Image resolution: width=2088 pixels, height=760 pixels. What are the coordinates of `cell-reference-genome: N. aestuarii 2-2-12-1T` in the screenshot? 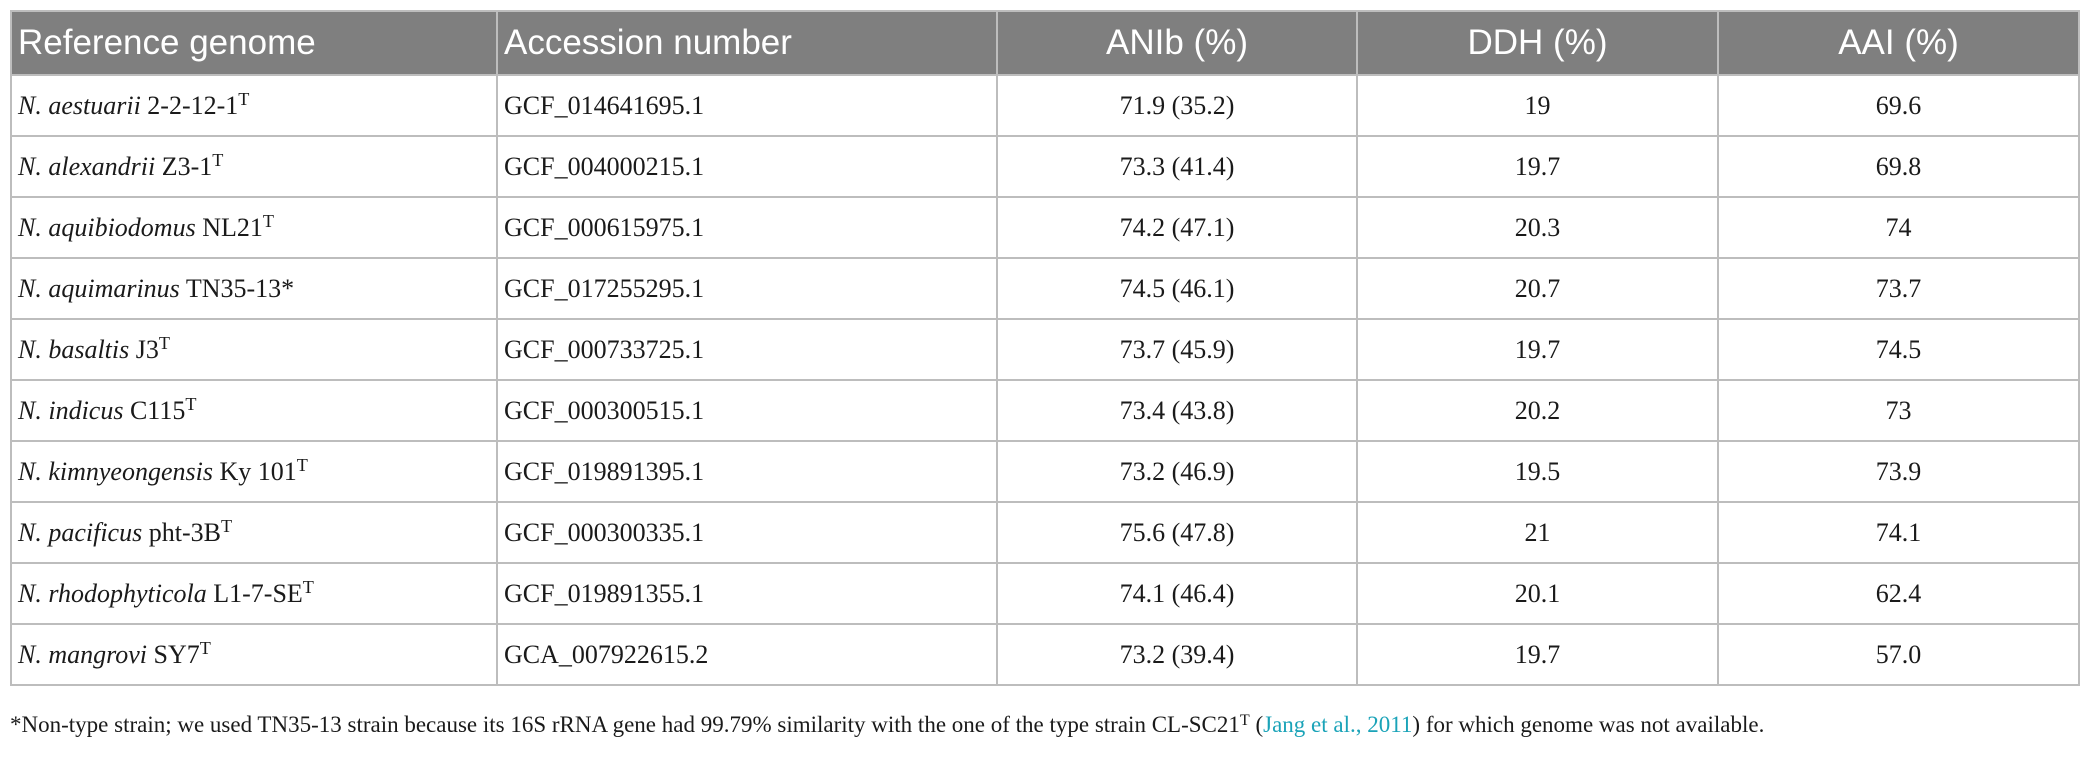 It's located at (254, 105).